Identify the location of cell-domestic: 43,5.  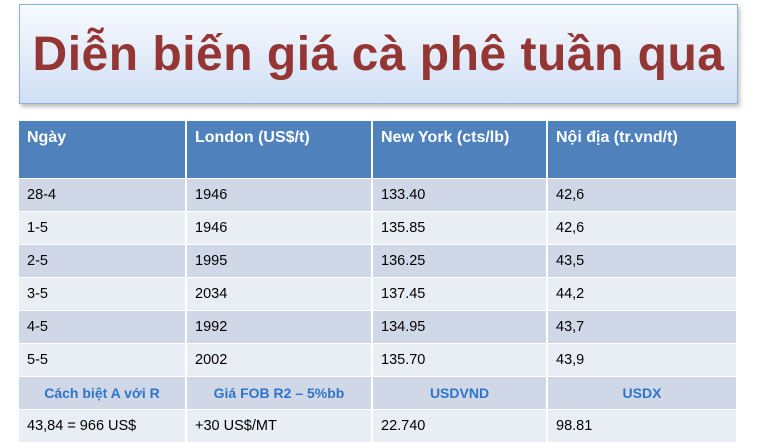
(641, 260).